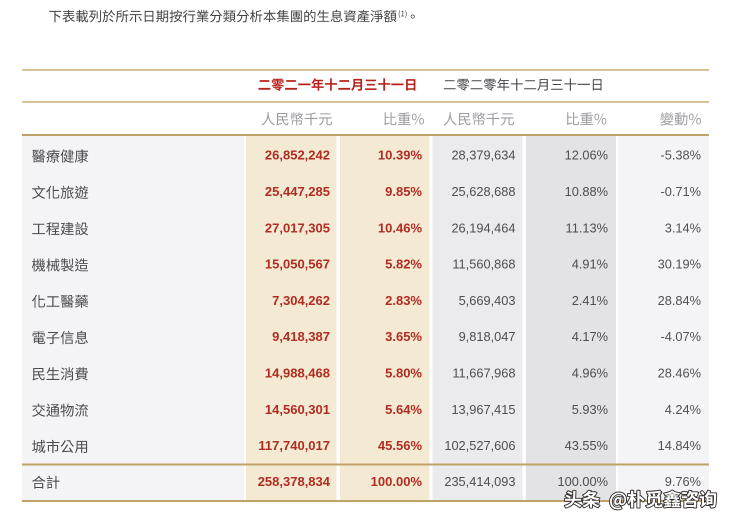  Describe the element at coordinates (586, 155) in the screenshot. I see `svg-text: 12.06%` at that location.